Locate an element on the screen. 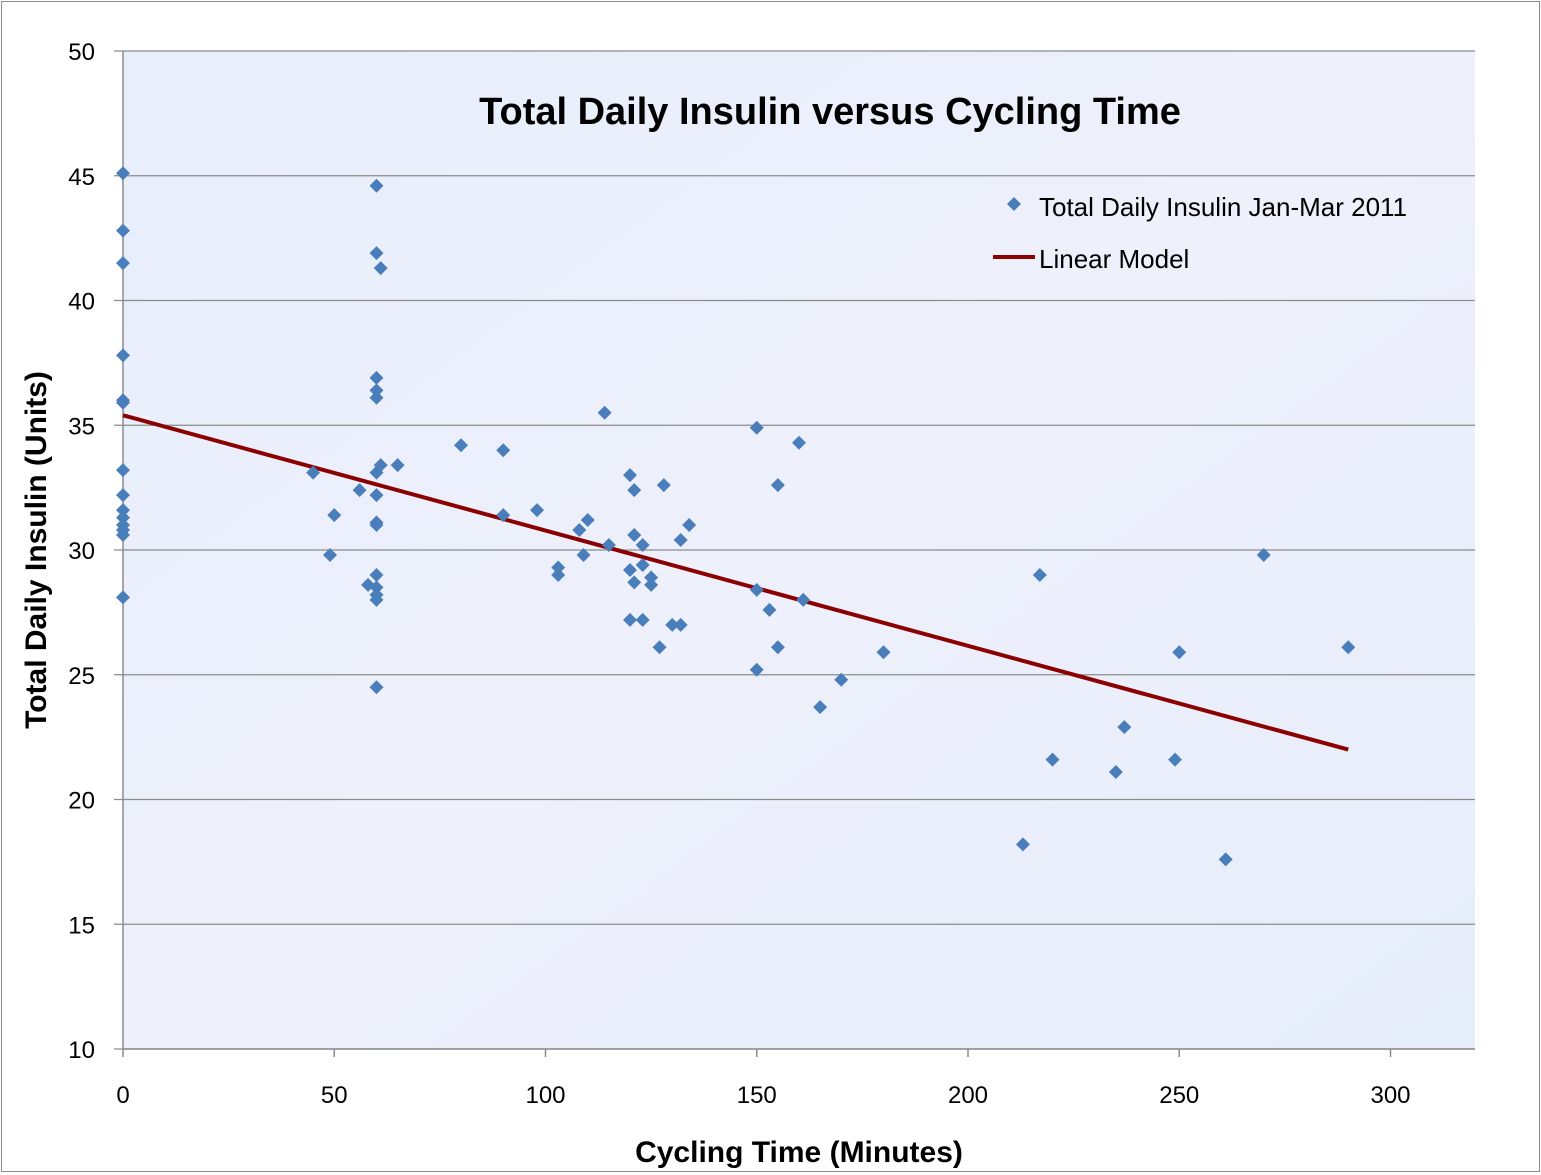 Image resolution: width=1541 pixels, height=1175 pixels. x-tick-label: 0 is located at coordinates (122, 1095).